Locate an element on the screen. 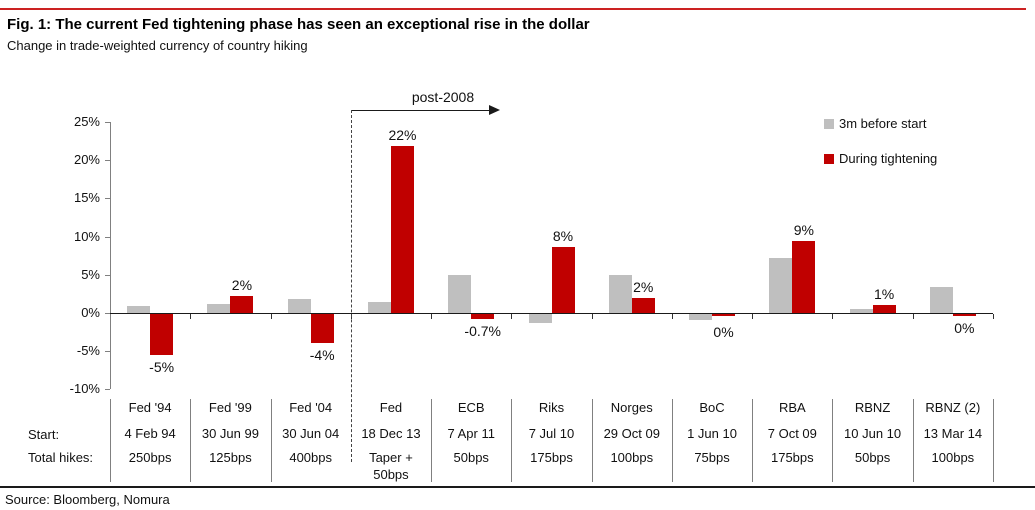 This screenshot has width=1035, height=510. table-col-hikes-rbnz-2: 100bps is located at coordinates (953, 457).